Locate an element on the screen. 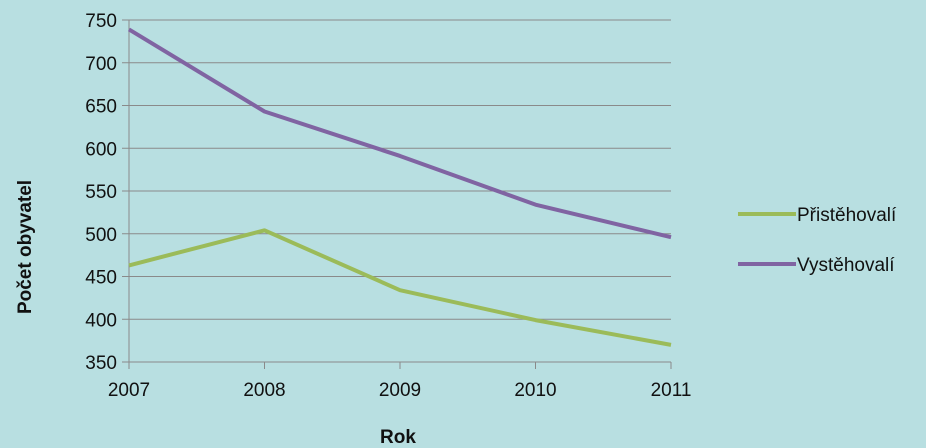 Image resolution: width=926 pixels, height=448 pixels. y-tick-label-750: 750 is located at coordinates (101, 21).